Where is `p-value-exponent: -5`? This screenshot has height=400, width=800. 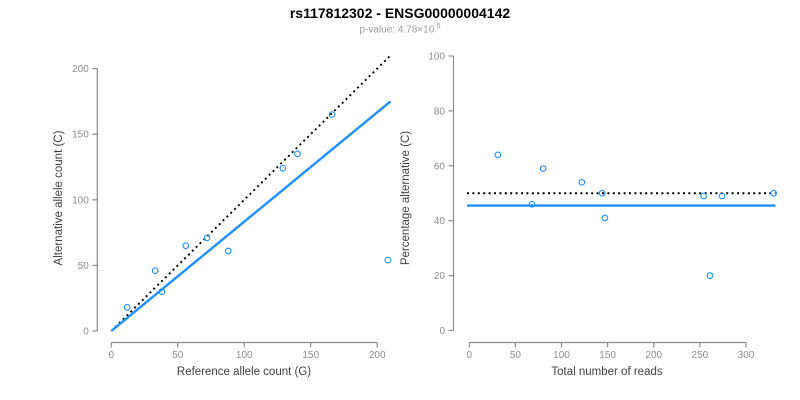 p-value-exponent: -5 is located at coordinates (437, 26).